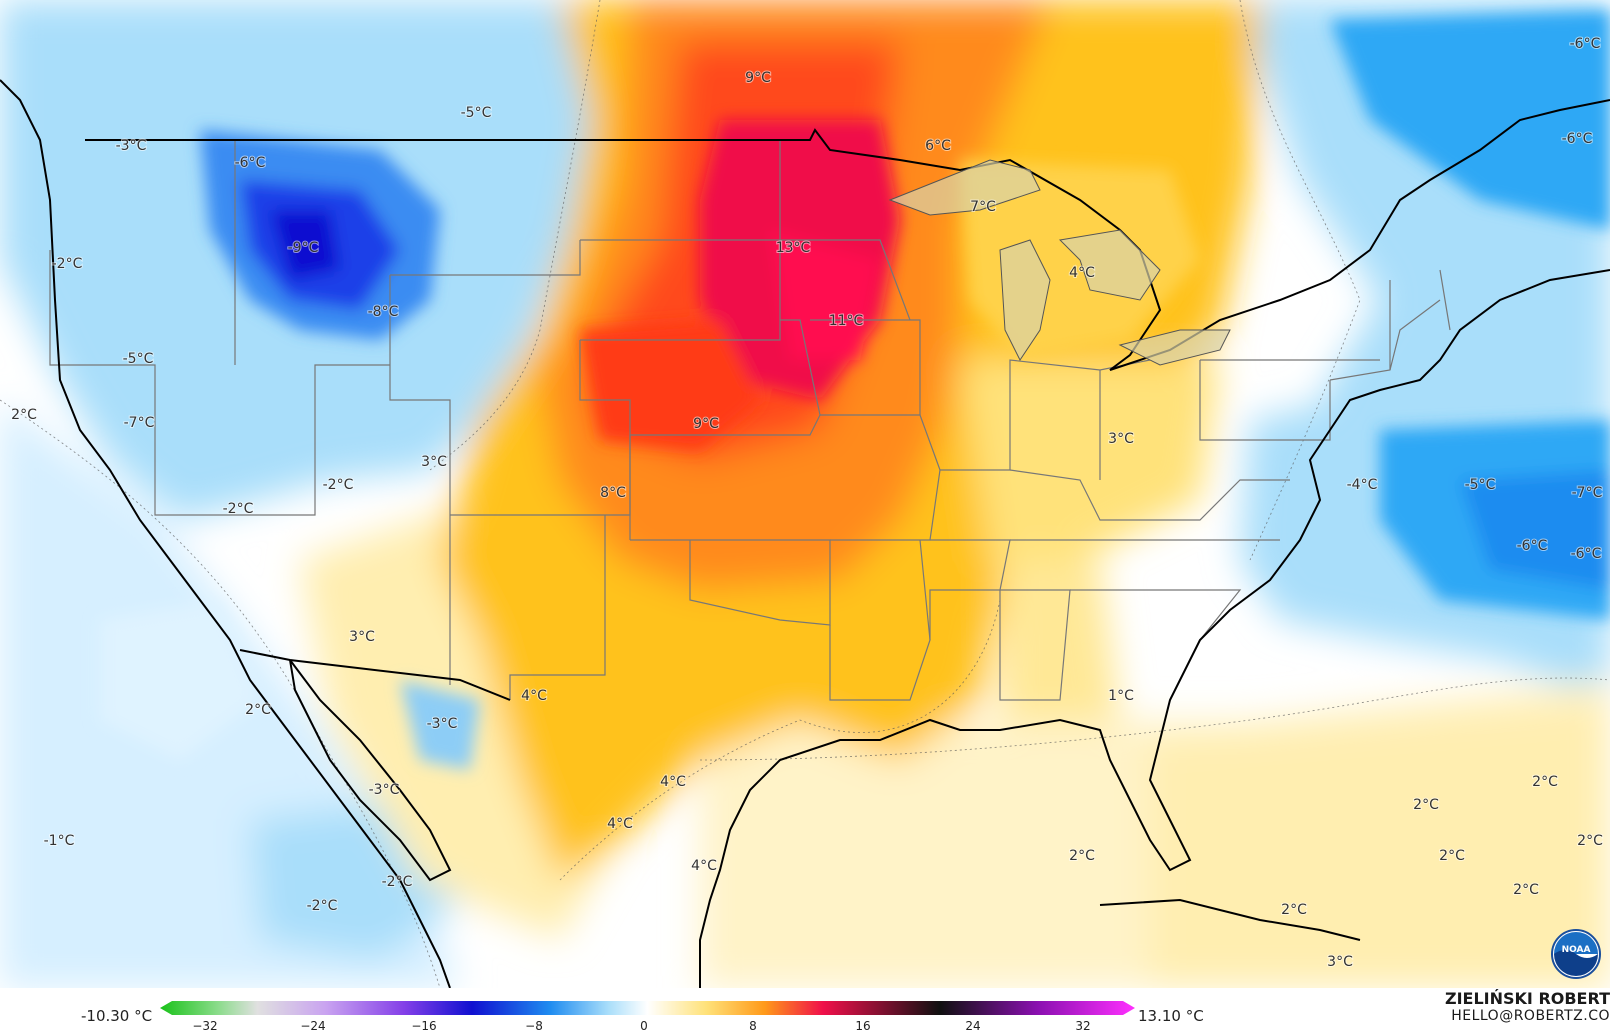 The height and width of the screenshot is (1035, 1610). What do you see at coordinates (1576, 950) in the screenshot?
I see `noaa-logo-text: NOAA` at bounding box center [1576, 950].